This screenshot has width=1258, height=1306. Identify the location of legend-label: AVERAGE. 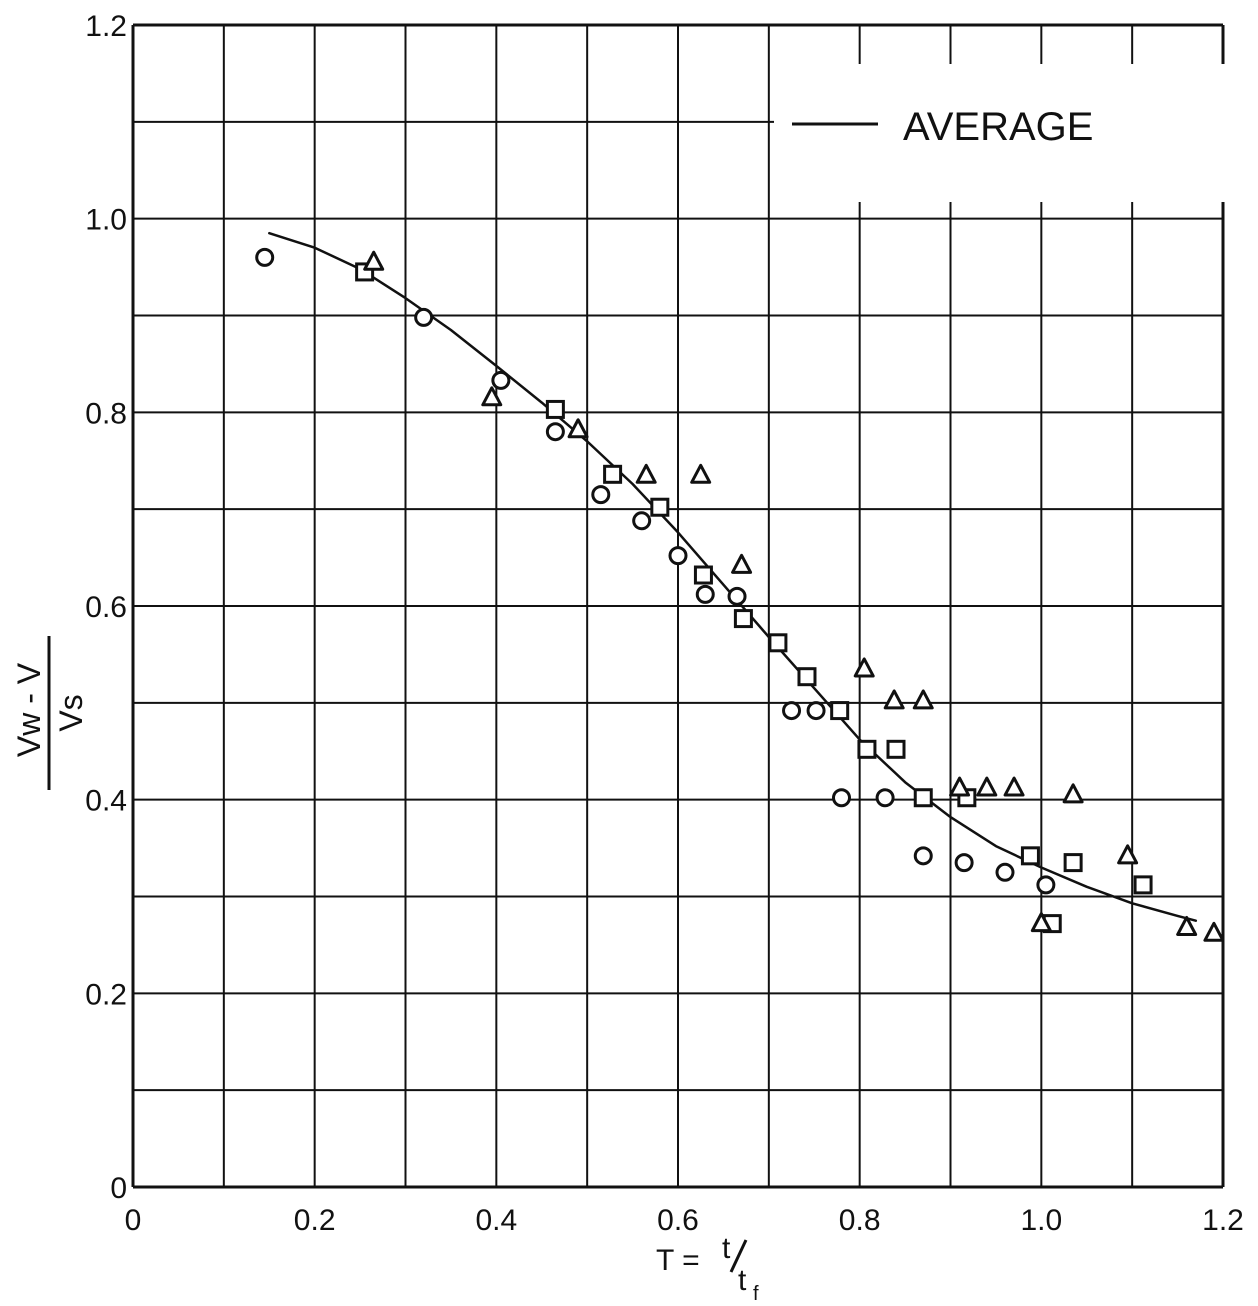
(998, 127).